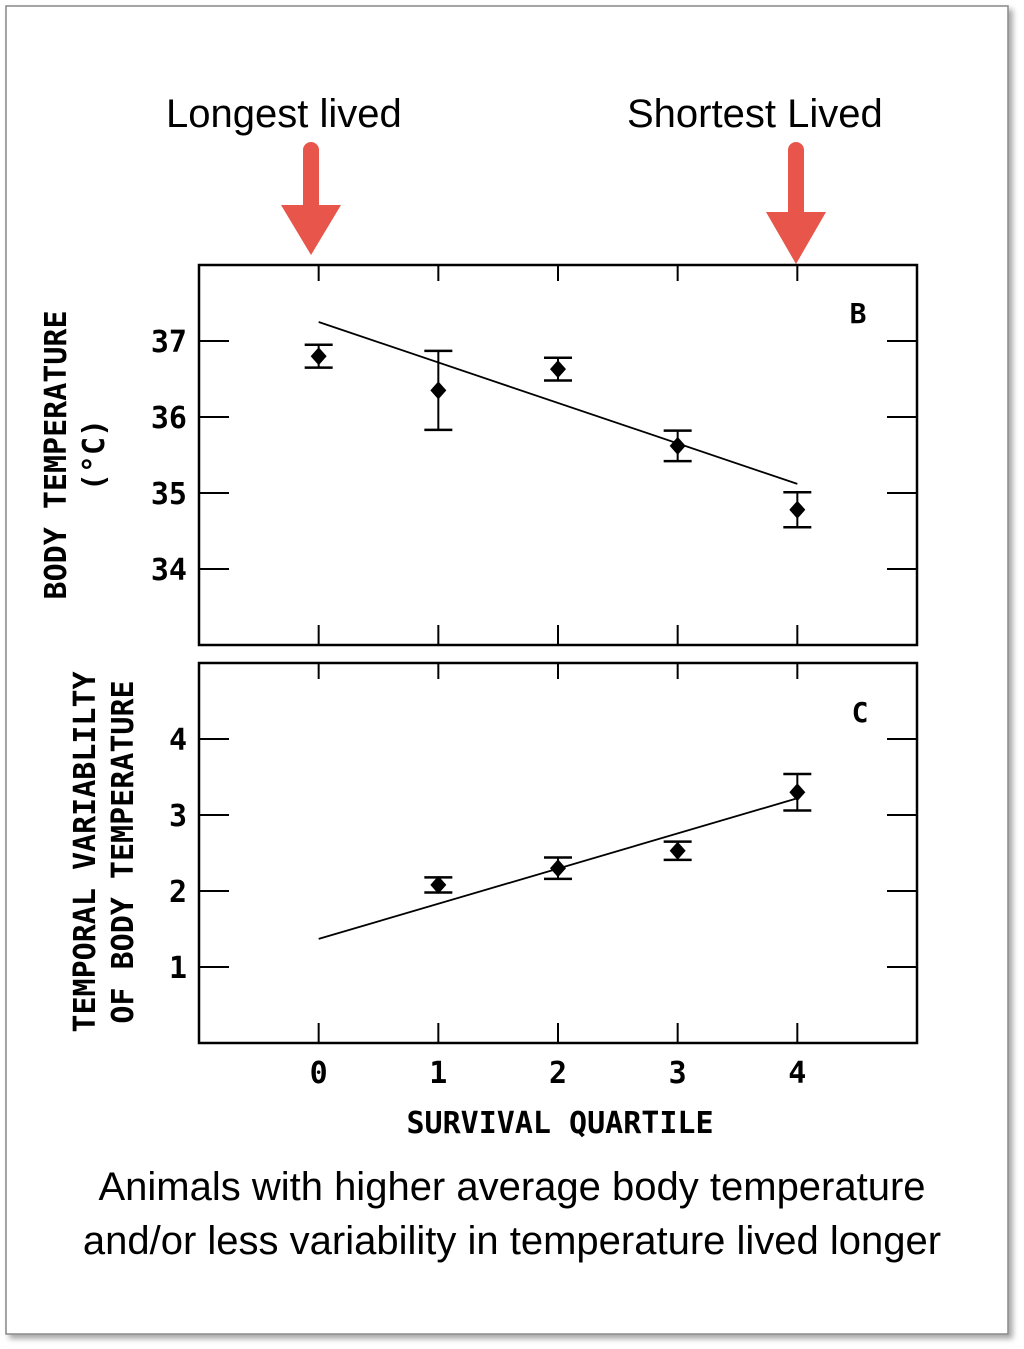 The height and width of the screenshot is (1349, 1024). What do you see at coordinates (123, 851) in the screenshot?
I see `y-axis-label2-c: OF BODY TEMPERATURE` at bounding box center [123, 851].